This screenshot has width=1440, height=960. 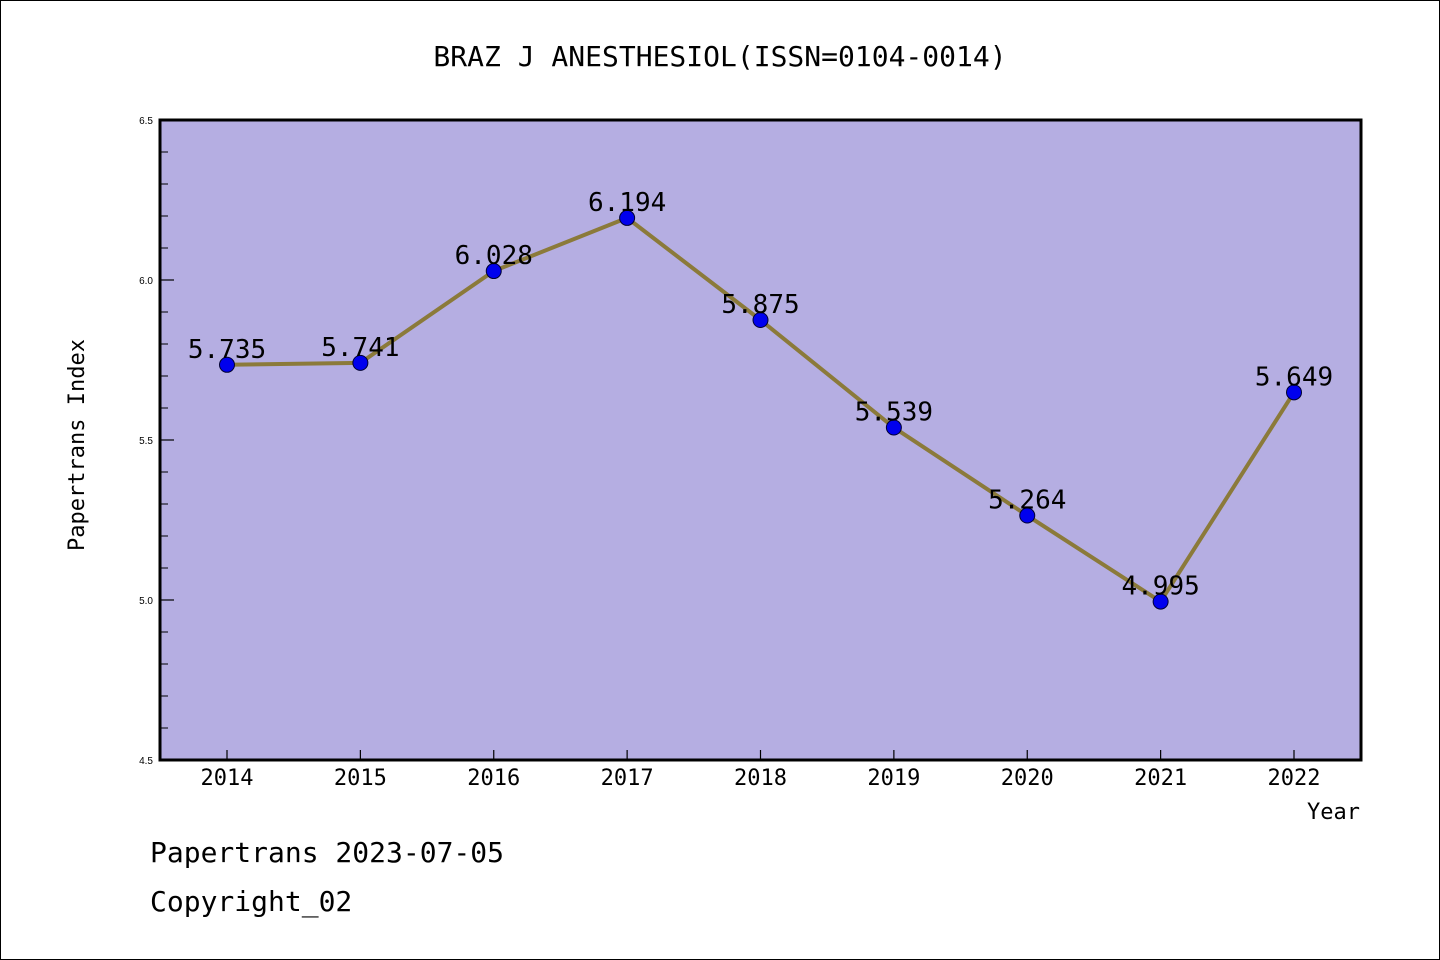 What do you see at coordinates (146, 441) in the screenshot?
I see `y-tick-label: 5.5` at bounding box center [146, 441].